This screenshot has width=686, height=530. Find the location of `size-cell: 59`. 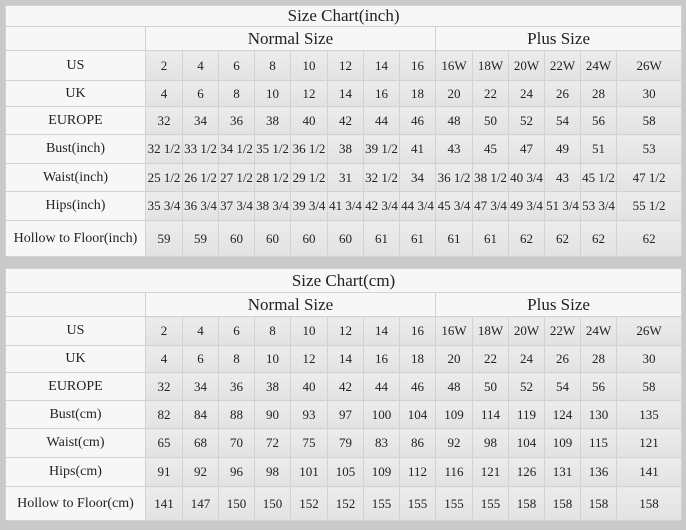

size-cell: 59 is located at coordinates (200, 238).